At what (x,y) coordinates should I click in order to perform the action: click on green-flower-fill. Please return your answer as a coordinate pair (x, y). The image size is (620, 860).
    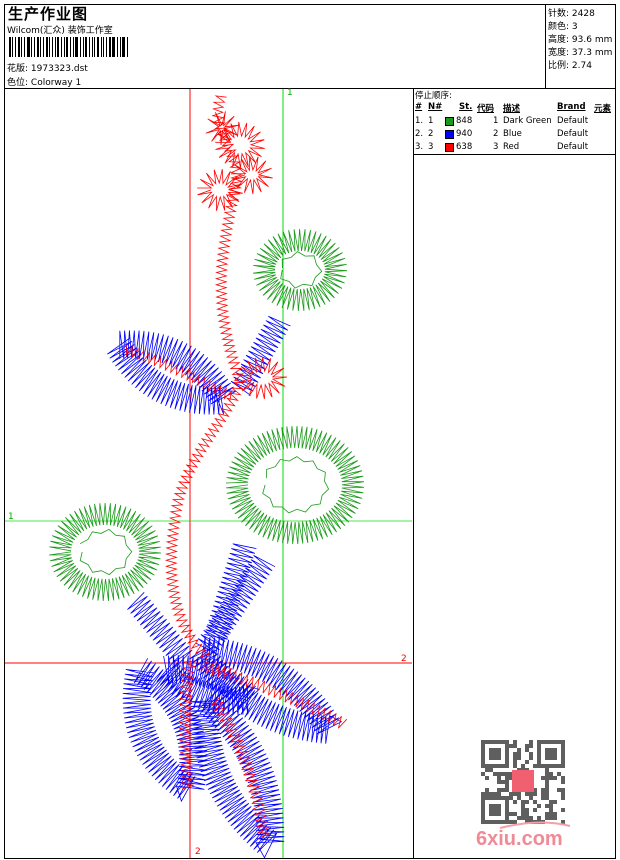
    Looking at the image, I should click on (106, 552).